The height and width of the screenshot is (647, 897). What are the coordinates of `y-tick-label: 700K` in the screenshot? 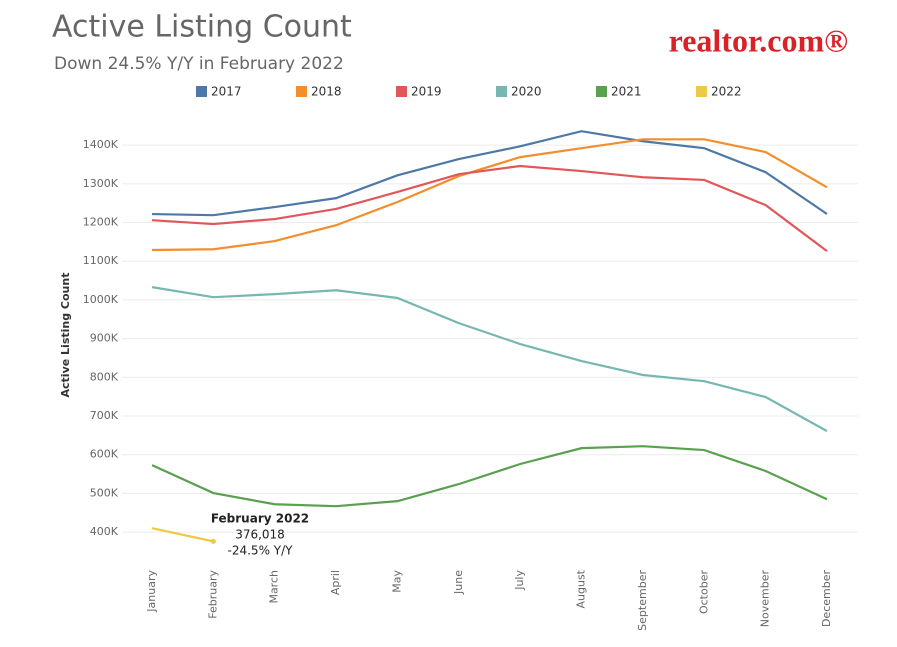 It's located at (104, 415).